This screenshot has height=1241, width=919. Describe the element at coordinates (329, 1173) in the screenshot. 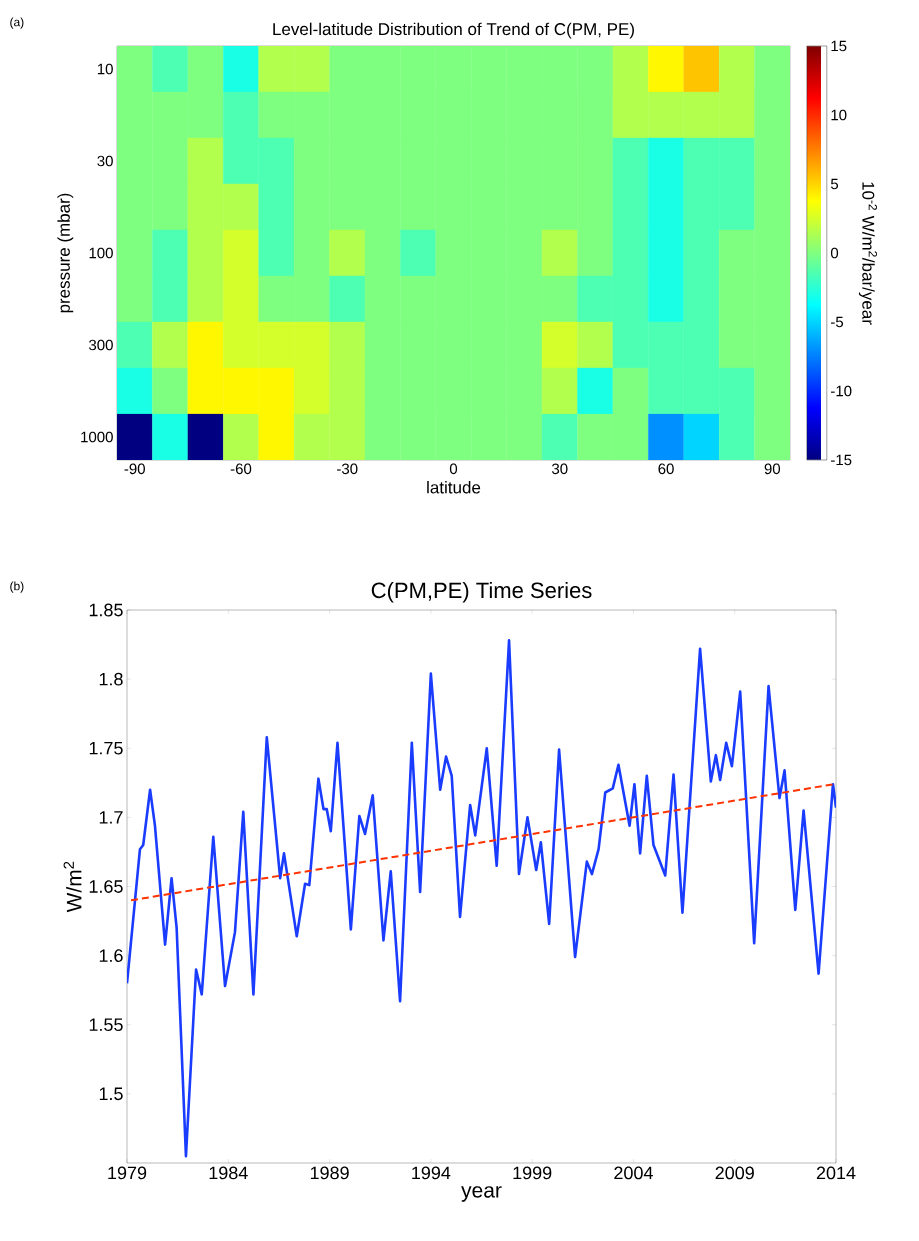

I see `x-tick-label: 1989` at that location.